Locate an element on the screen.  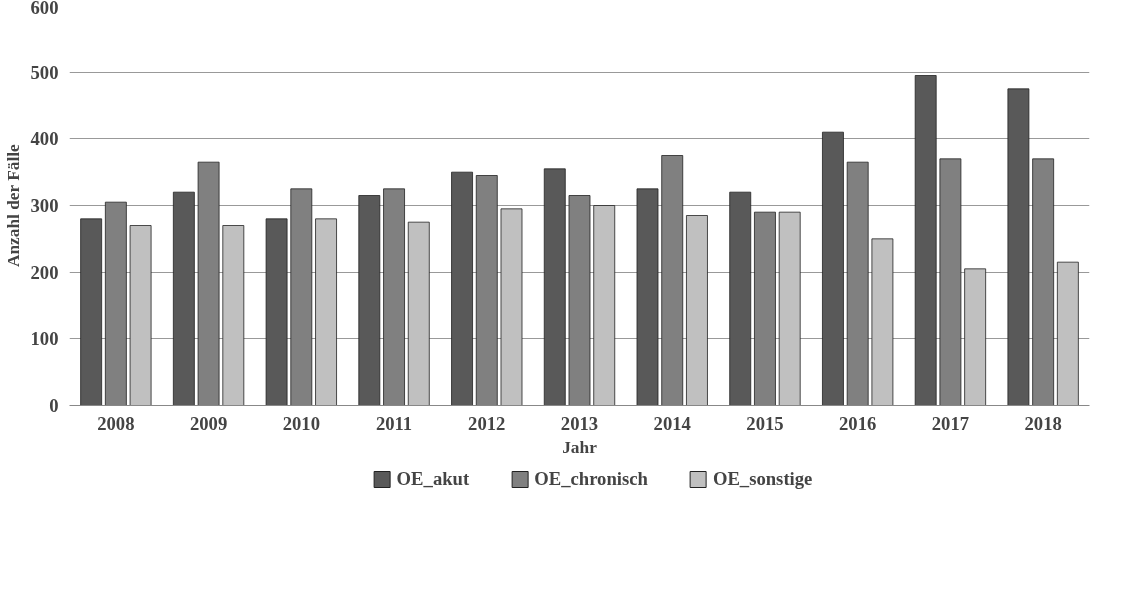
x-tick-label: 2018 is located at coordinates (1043, 423).